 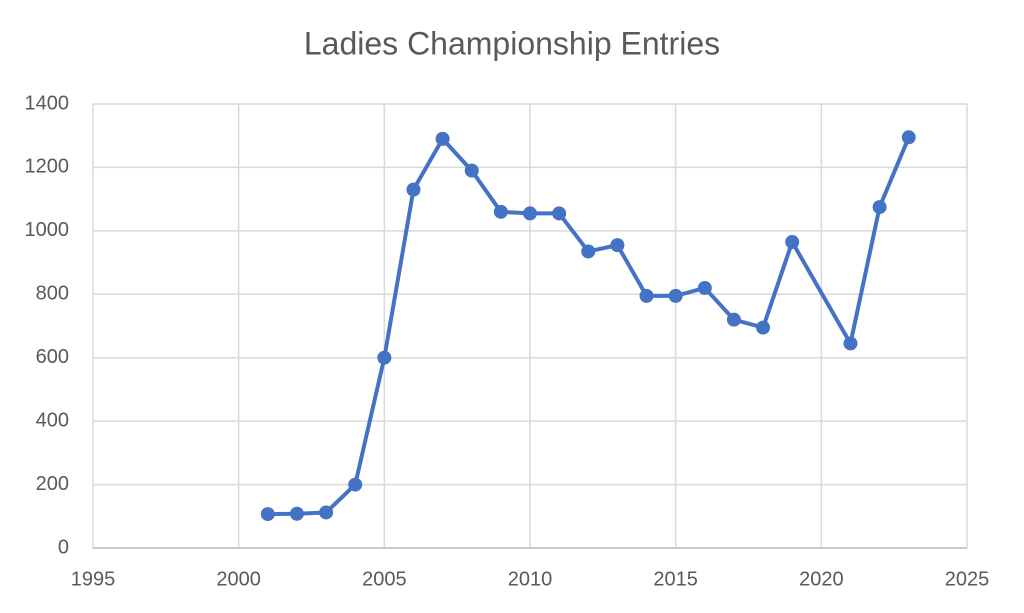 I want to click on y-tick-label: 1000, so click(x=47, y=230).